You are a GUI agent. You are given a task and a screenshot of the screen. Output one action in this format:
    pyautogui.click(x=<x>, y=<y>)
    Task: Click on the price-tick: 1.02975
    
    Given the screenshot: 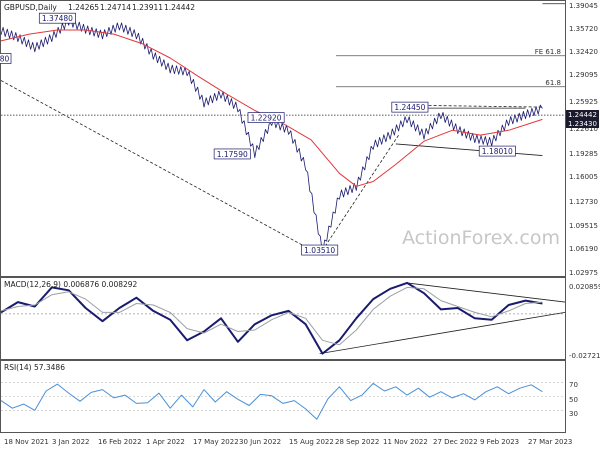 What is the action you would take?
    pyautogui.click(x=583, y=273)
    